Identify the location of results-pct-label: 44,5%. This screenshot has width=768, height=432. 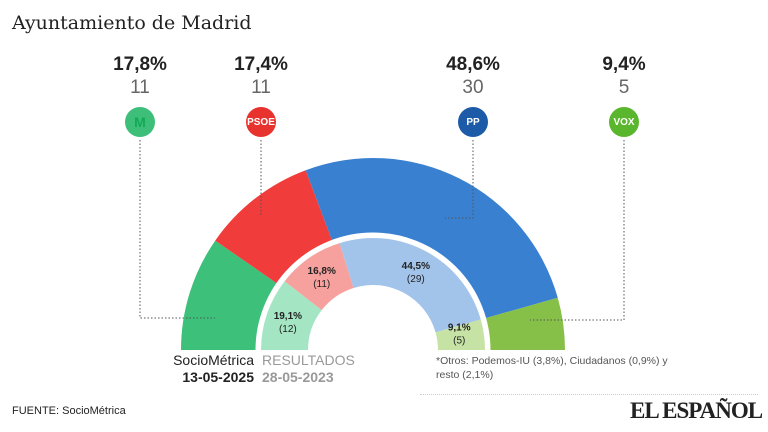
(416, 266).